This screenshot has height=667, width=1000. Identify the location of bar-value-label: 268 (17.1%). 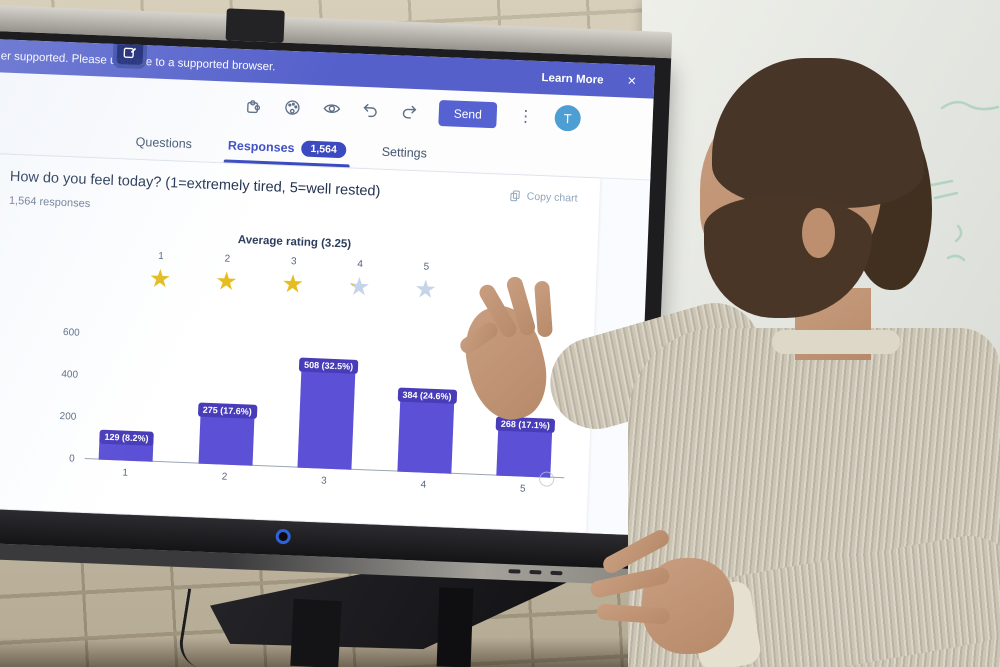
(525, 424).